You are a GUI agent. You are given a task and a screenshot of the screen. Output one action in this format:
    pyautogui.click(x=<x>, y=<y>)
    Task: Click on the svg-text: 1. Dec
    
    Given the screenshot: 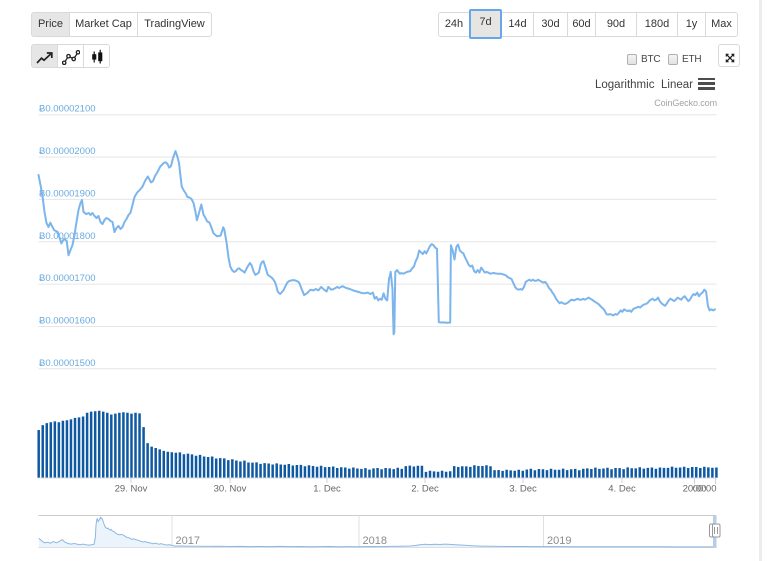 What is the action you would take?
    pyautogui.click(x=327, y=489)
    